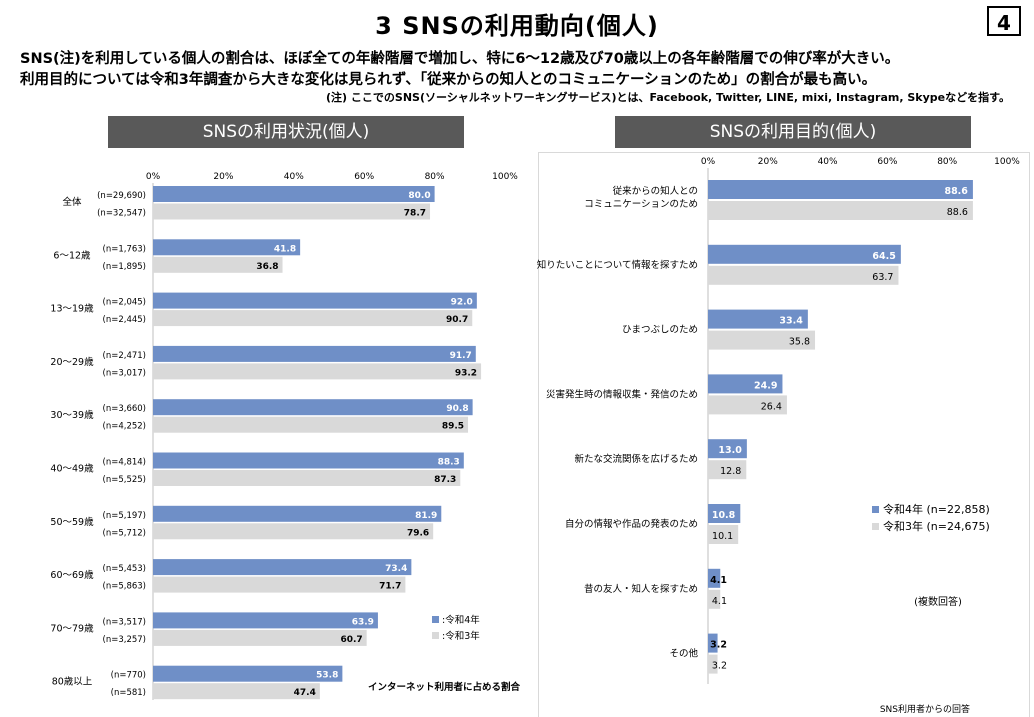 The height and width of the screenshot is (717, 1034). What do you see at coordinates (223, 177) in the screenshot?
I see `left-x-tick: 20%` at bounding box center [223, 177].